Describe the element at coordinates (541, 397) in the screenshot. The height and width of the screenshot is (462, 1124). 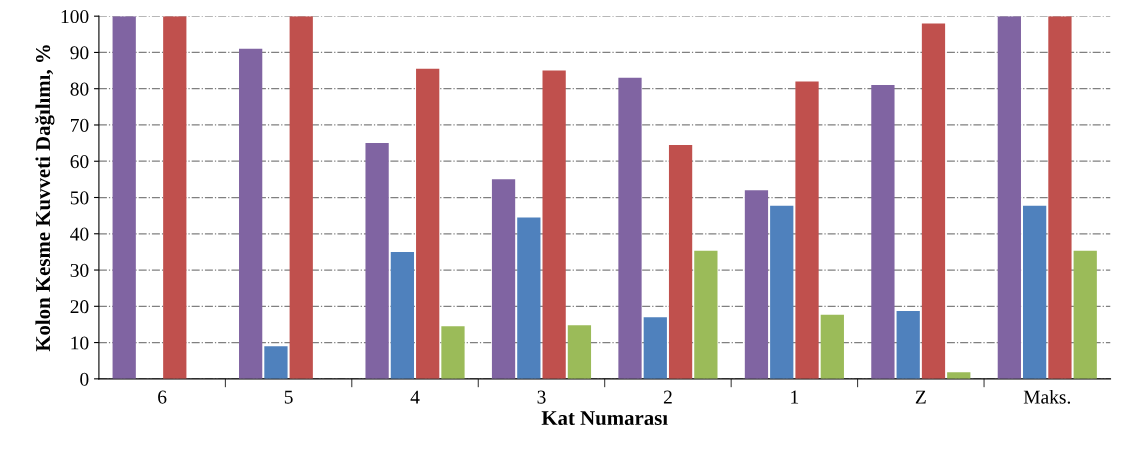
I see `x-tick-label: 3` at that location.